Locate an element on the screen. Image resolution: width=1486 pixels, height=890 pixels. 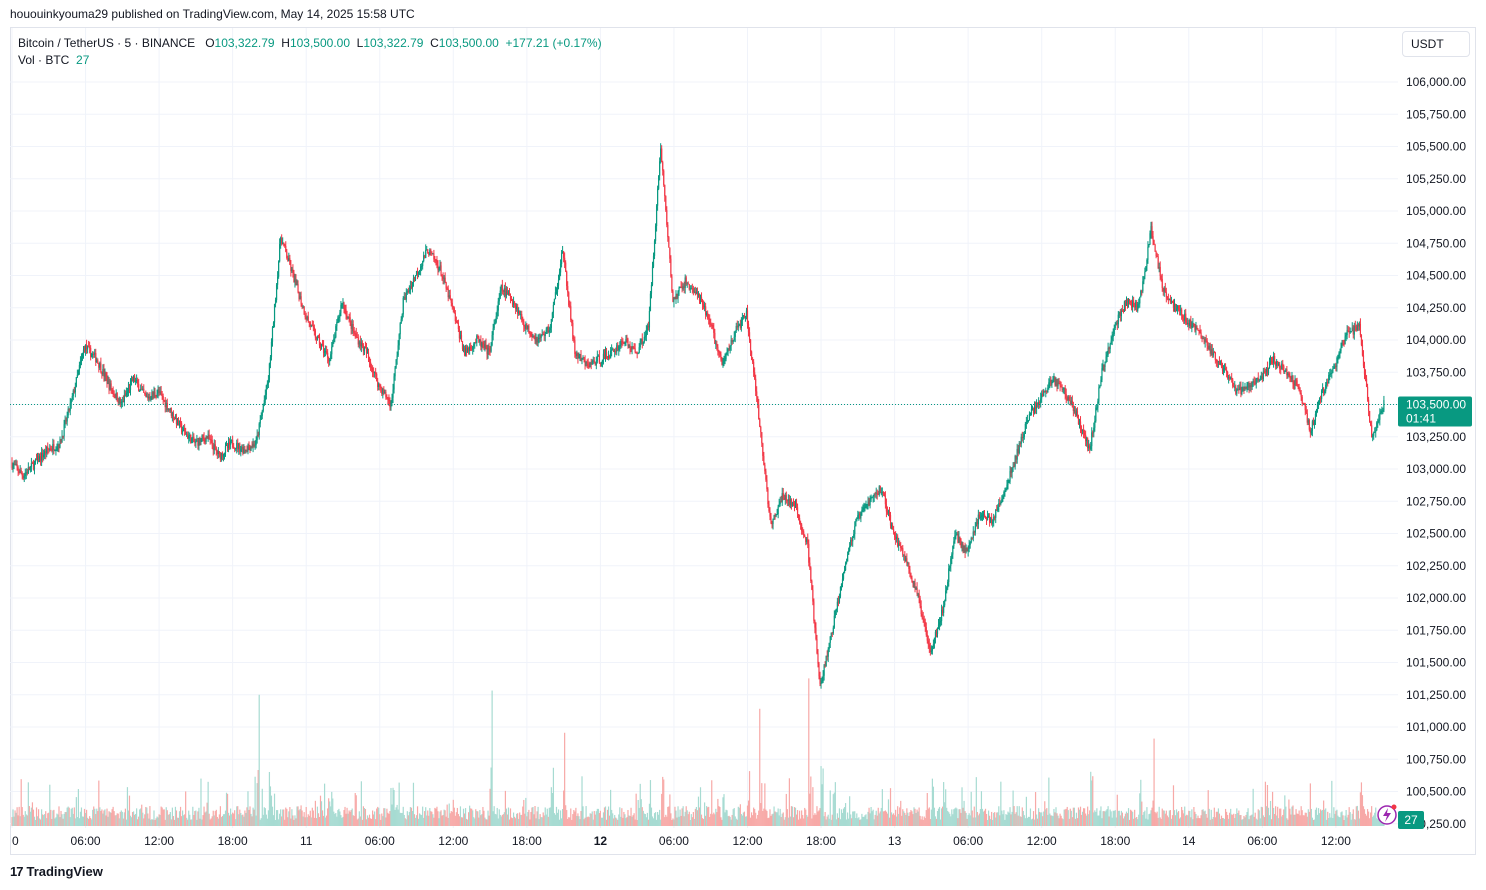
currency-button: USDT is located at coordinates (1436, 44).